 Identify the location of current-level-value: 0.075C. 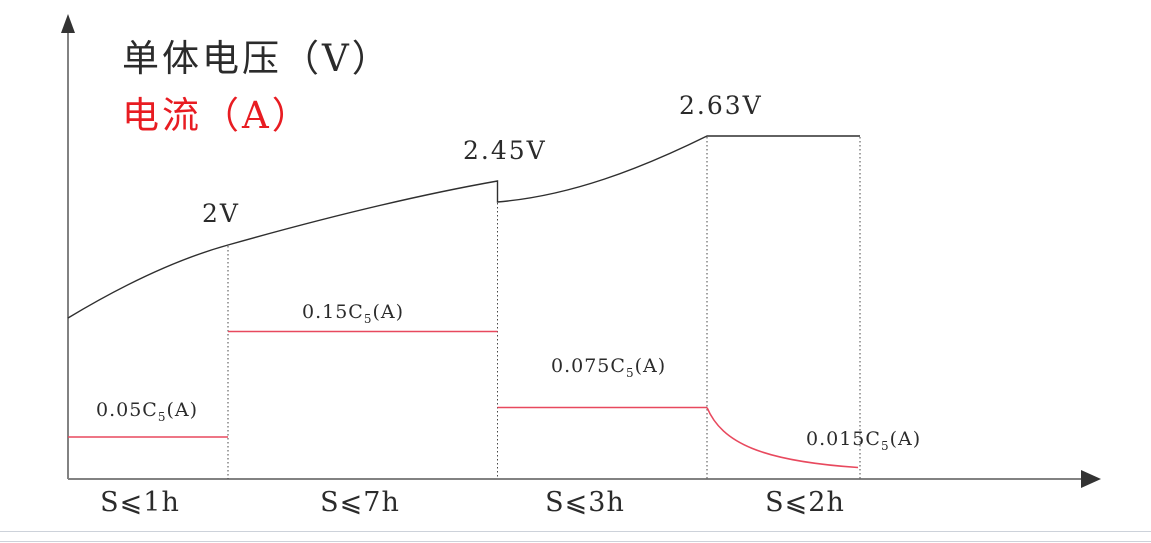
(588, 366).